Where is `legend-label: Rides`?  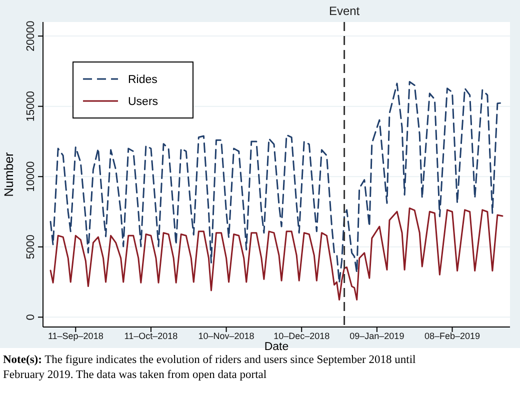 legend-label: Rides is located at coordinates (143, 80).